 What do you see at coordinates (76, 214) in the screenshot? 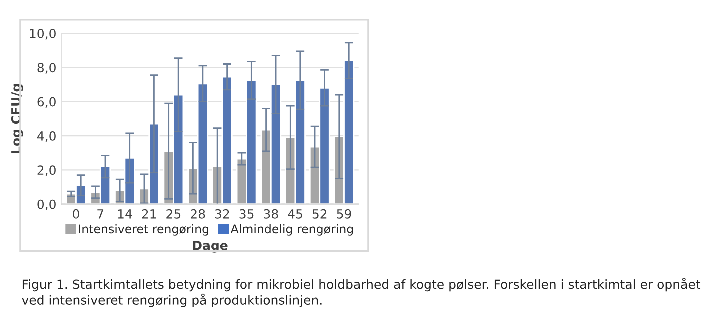
I see `x-tick-label: 0` at bounding box center [76, 214].